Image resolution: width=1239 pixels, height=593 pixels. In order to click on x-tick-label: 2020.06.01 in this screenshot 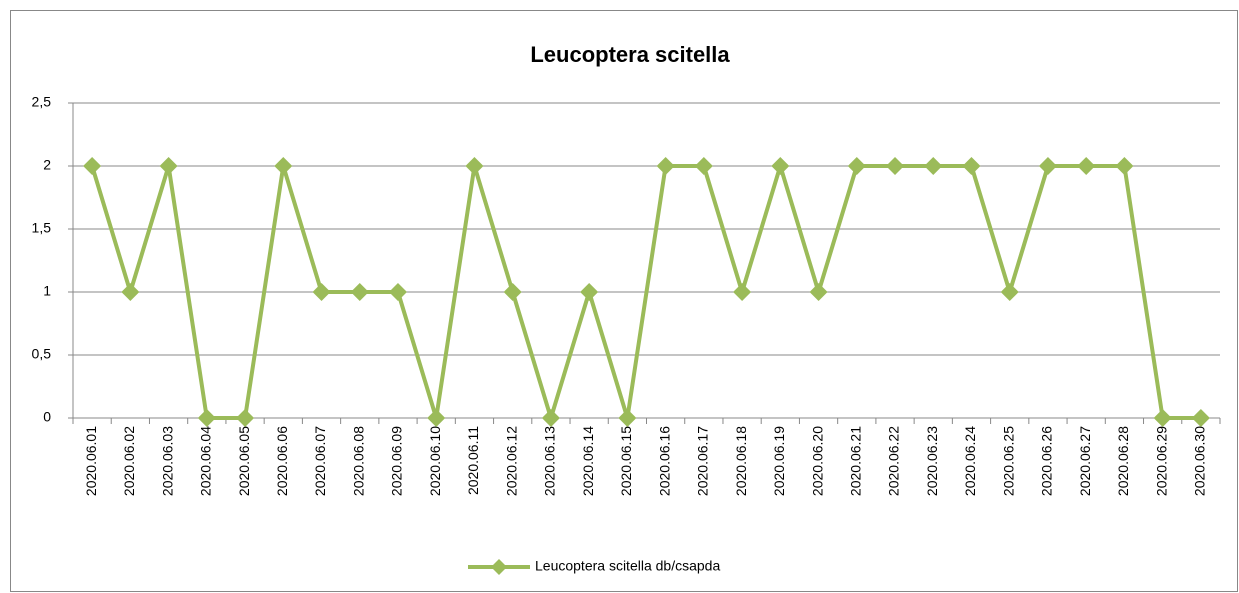, I will do `click(91, 461)`.